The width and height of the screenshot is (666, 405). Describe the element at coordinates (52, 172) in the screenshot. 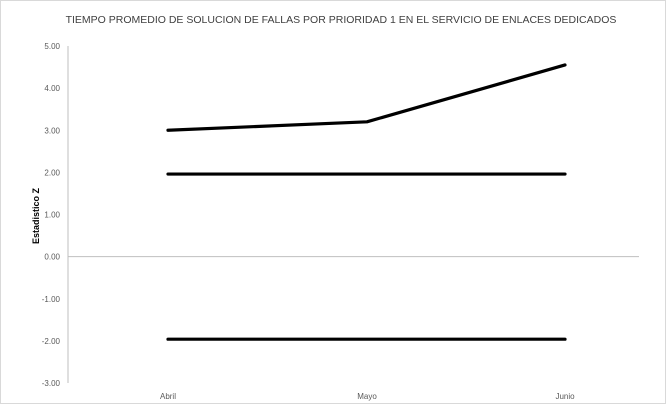

I see `y-tick-label: 2.00` at that location.